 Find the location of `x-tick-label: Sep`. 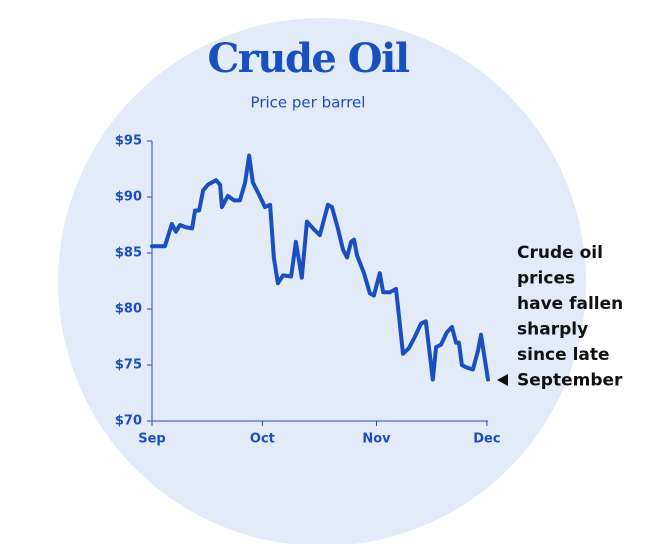

x-tick-label: Sep is located at coordinates (152, 439).